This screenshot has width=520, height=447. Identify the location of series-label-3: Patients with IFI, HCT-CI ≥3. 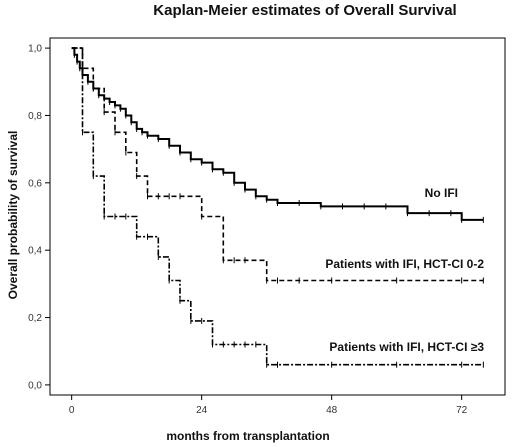
(406, 347).